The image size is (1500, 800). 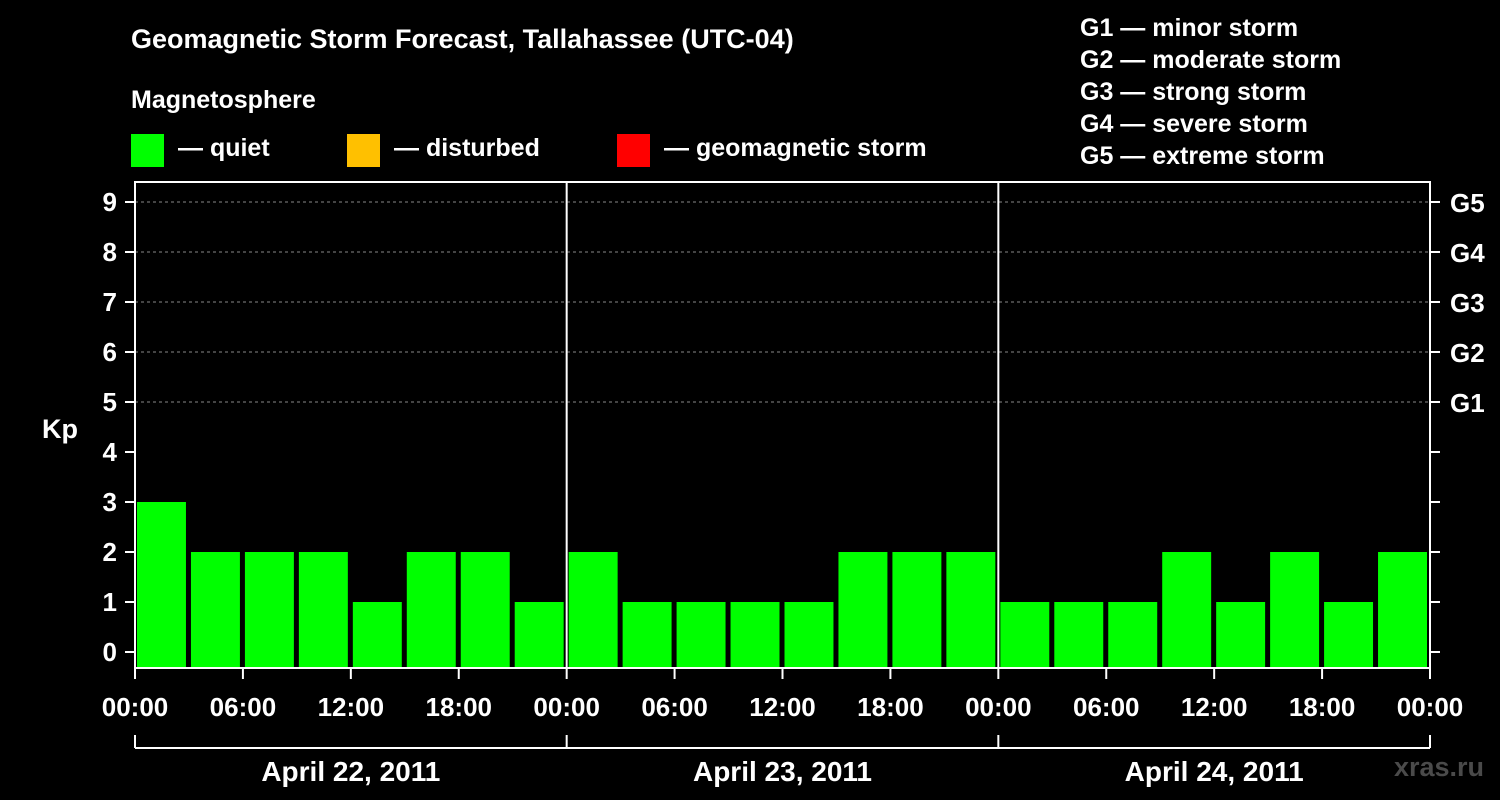 I want to click on date-label: April 22, 2011, so click(x=350, y=771).